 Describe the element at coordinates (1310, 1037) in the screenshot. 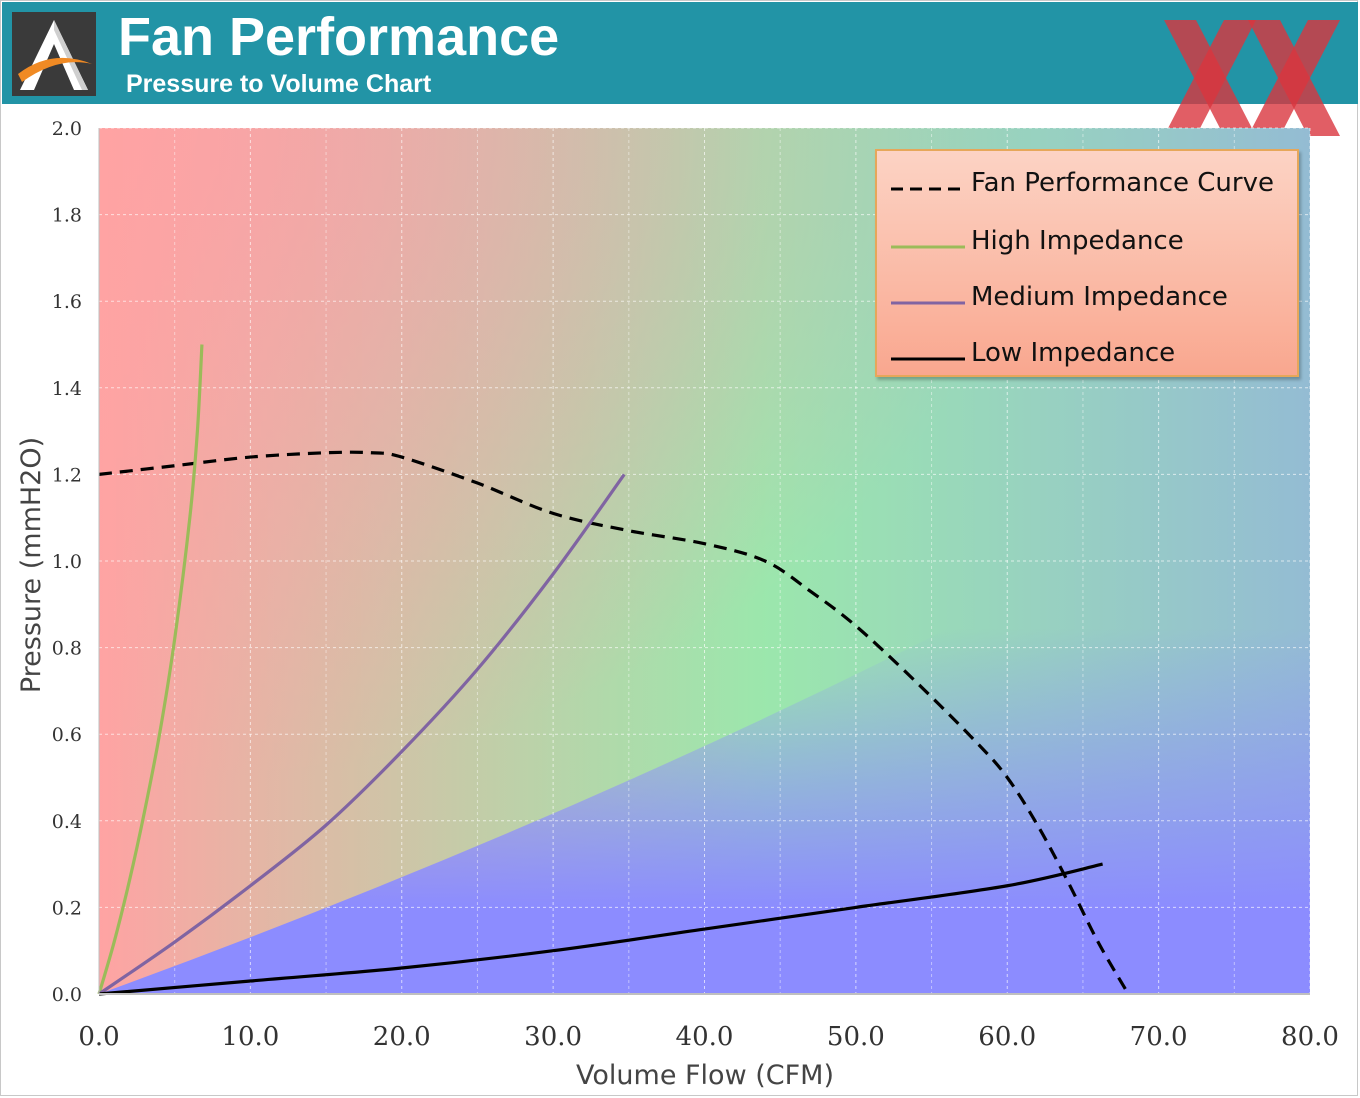

I see `x-tick-label: 80.0` at that location.